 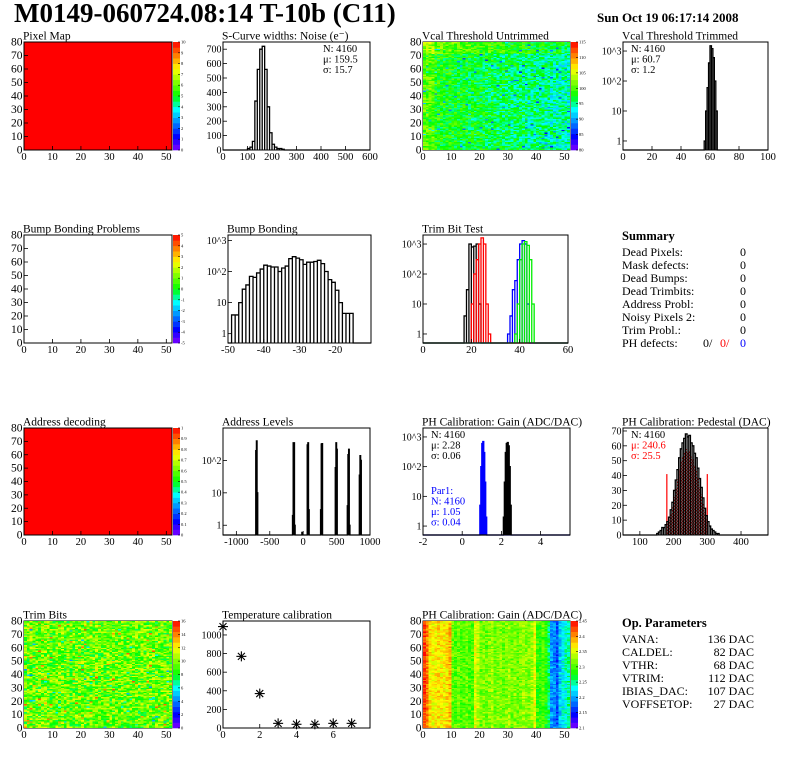 I want to click on summary-row-ph-defects: PH defects: 0/ 0/ 0, so click(x=702, y=343).